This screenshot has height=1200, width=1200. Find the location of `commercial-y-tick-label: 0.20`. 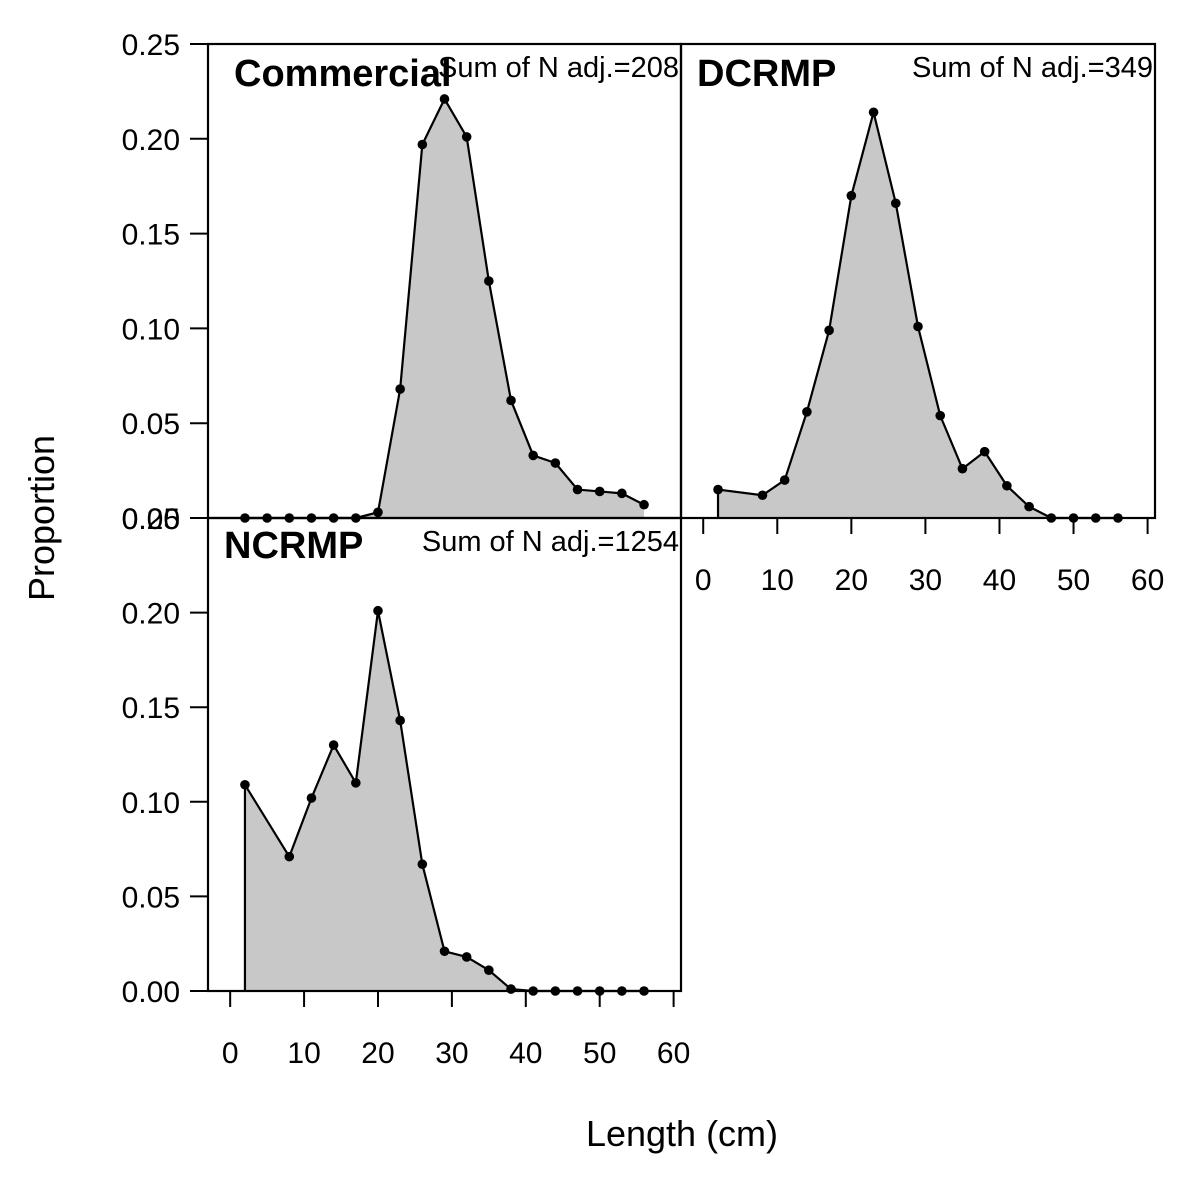

commercial-y-tick-label: 0.20 is located at coordinates (151, 140).